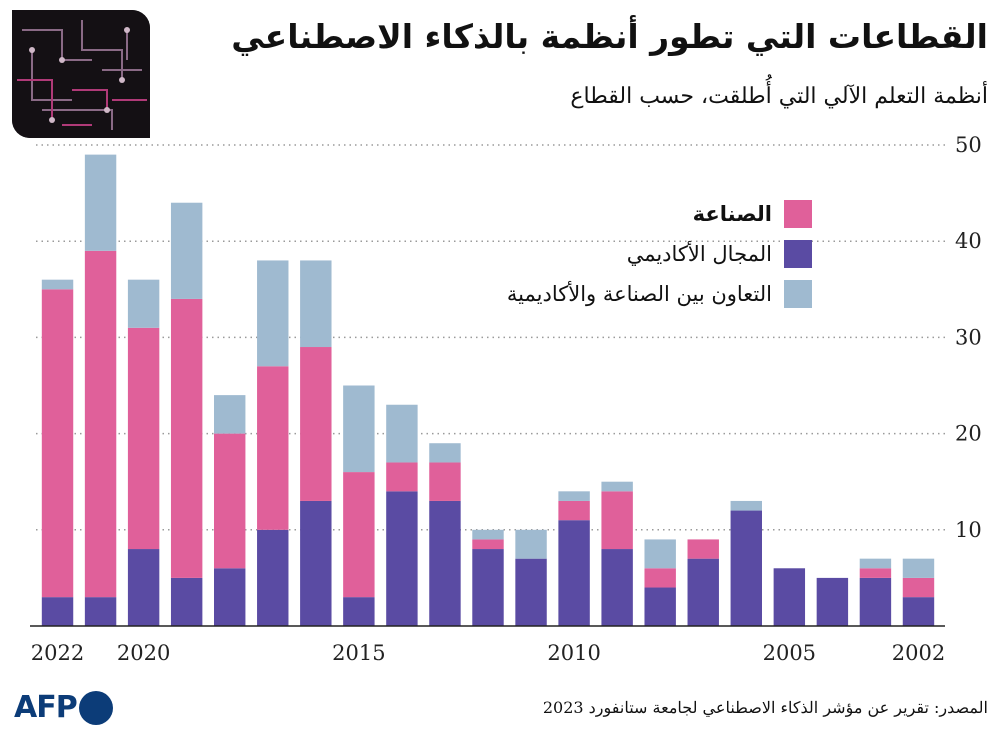 The image size is (1008, 730). What do you see at coordinates (57, 611) in the screenshot?
I see `bar-2022-academia` at bounding box center [57, 611].